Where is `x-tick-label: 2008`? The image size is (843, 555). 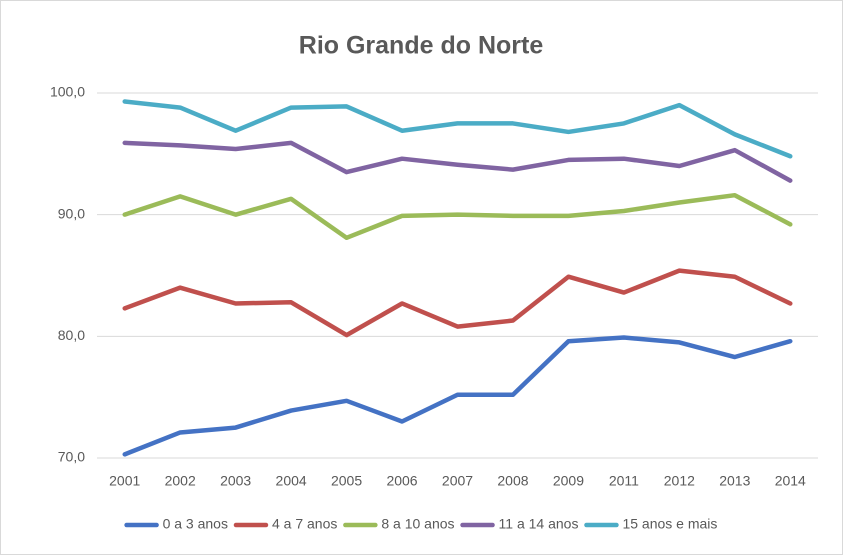
x-tick-label: 2008 is located at coordinates (512, 481).